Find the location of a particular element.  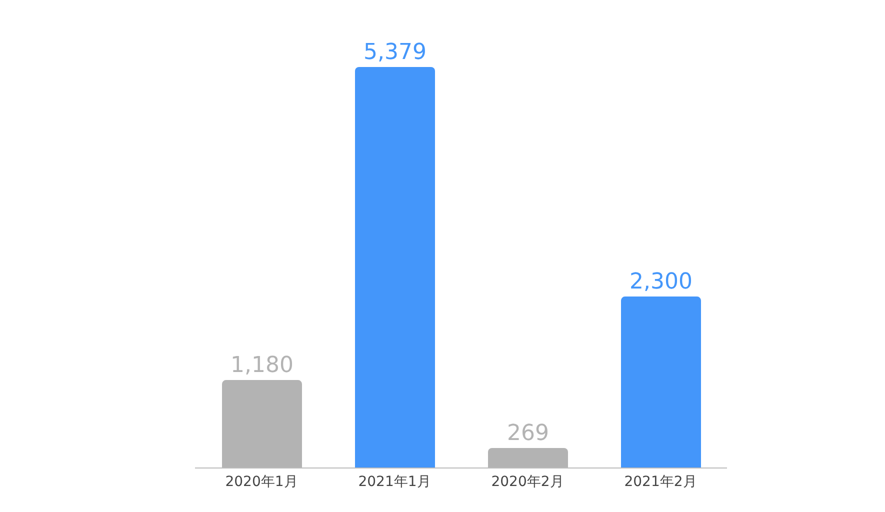

data-label: 1,180 is located at coordinates (262, 365).